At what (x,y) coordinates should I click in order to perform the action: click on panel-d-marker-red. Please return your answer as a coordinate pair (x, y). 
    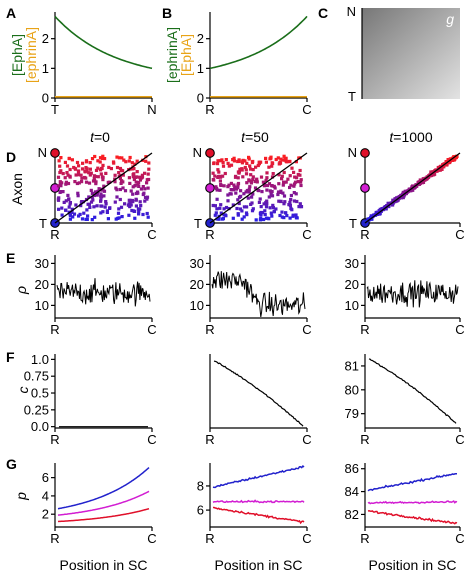
    Looking at the image, I should click on (210, 153).